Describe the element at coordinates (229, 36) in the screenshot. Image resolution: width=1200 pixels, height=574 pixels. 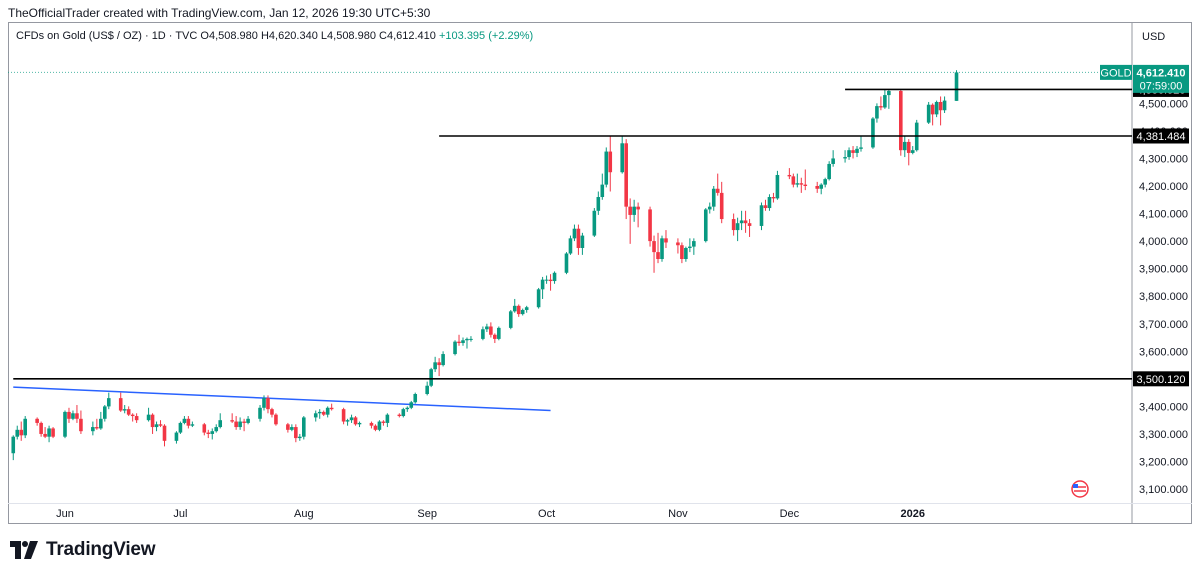
I see `legend-open: O4,508.980` at that location.